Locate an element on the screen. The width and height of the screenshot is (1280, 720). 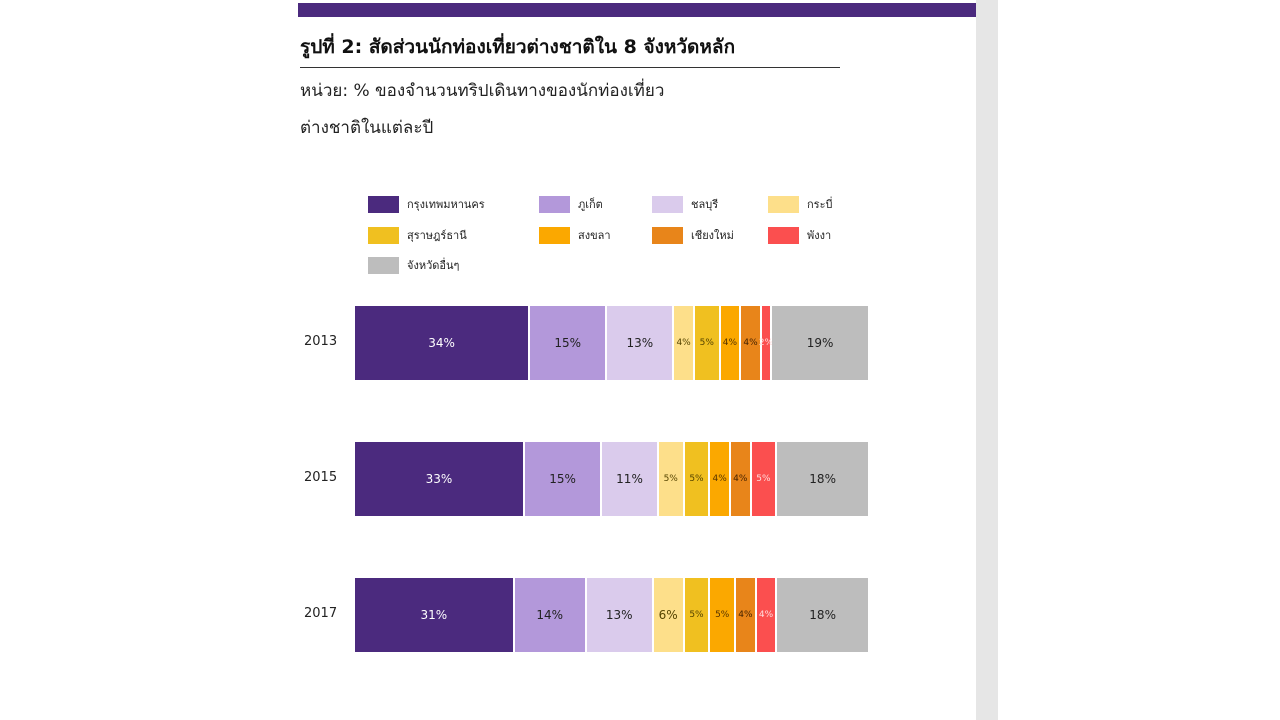
legend-label: สุราษฎร์ธานี is located at coordinates (437, 235).